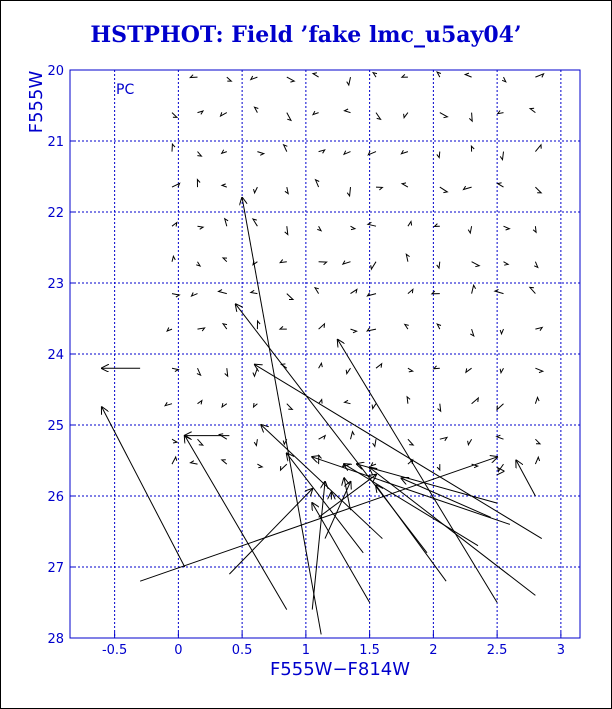 The width and height of the screenshot is (612, 709). What do you see at coordinates (306, 35) in the screenshot?
I see `chart-title: HSTPHOT: Field ’fake lmc_u5ay04’` at bounding box center [306, 35].